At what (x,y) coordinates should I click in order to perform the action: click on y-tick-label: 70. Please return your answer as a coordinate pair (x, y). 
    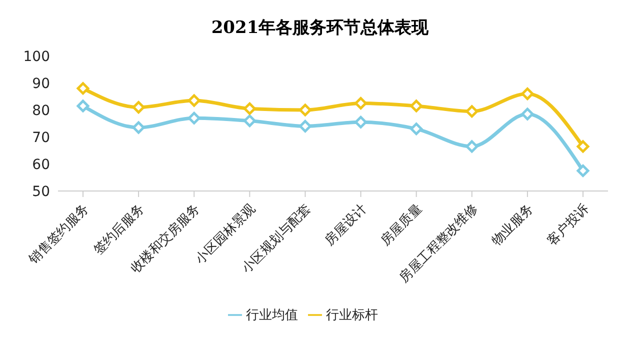
    Looking at the image, I should click on (41, 138).